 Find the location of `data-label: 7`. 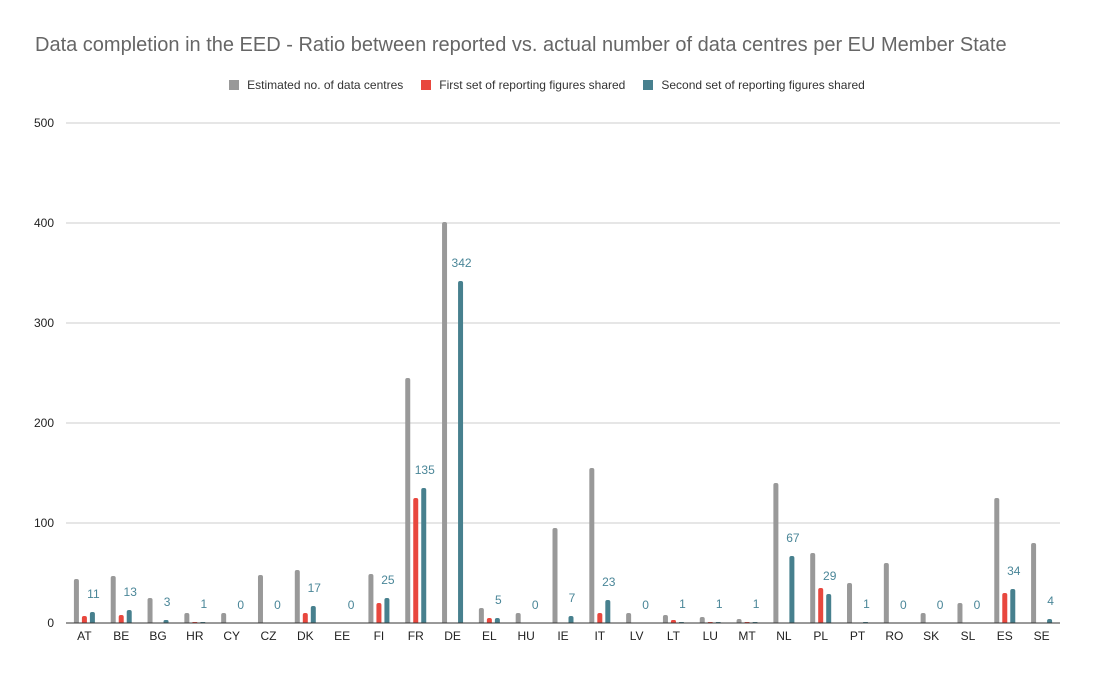

data-label: 7 is located at coordinates (572, 598).